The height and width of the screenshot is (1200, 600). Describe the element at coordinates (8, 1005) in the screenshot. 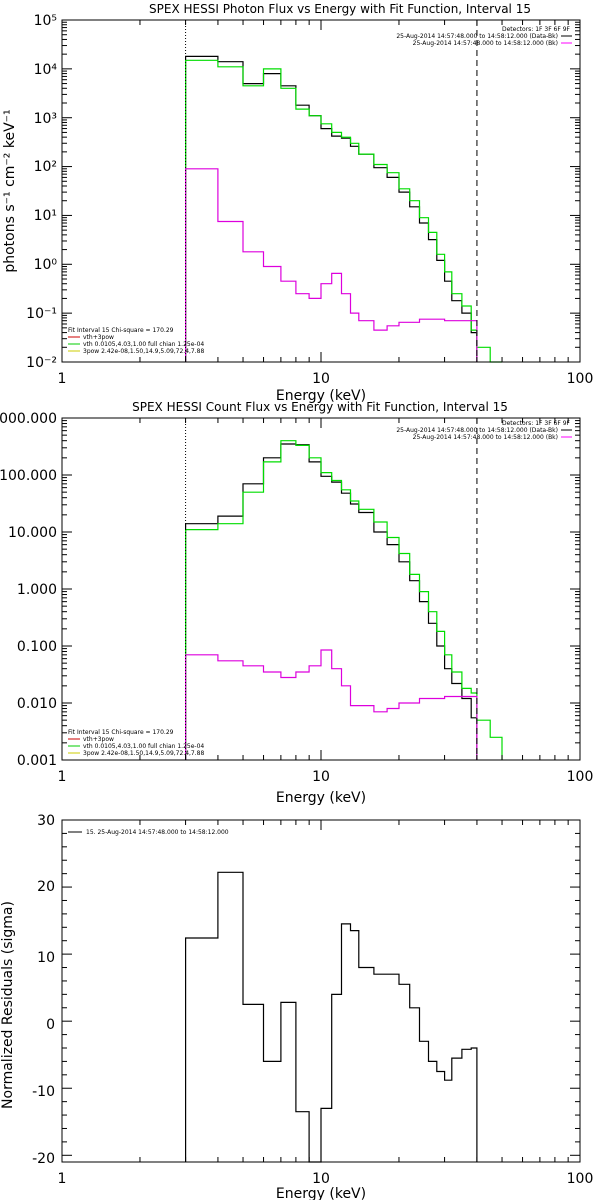

I see `y-axis-label: Normalized Residuals (sigma)` at that location.